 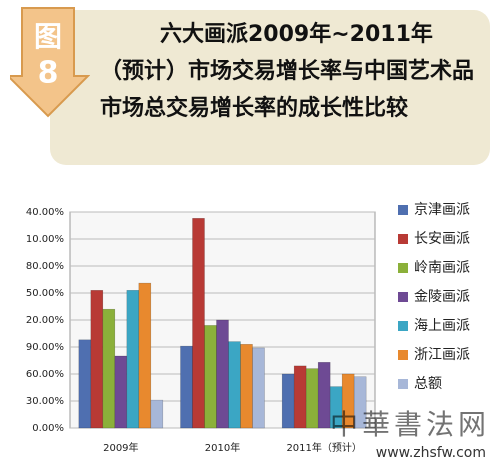 What do you see at coordinates (48, 428) in the screenshot?
I see `y-tick-label: 0.00%` at bounding box center [48, 428].